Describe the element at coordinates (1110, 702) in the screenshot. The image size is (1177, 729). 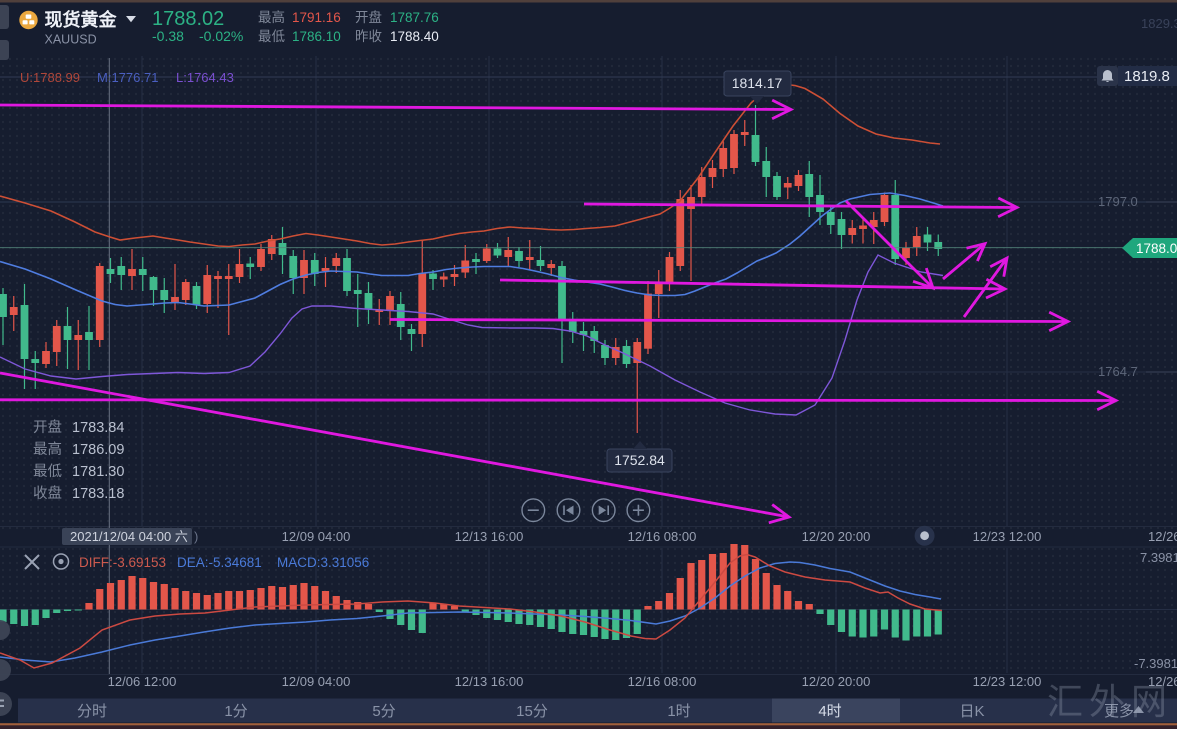
I see `svg-text: 汇外网` at that location.